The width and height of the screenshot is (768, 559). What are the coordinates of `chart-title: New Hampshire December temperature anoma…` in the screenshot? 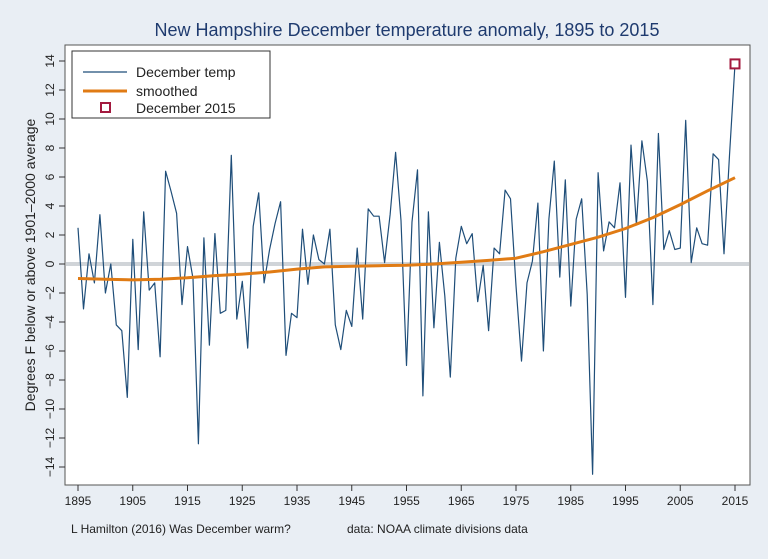 It's located at (407, 30).